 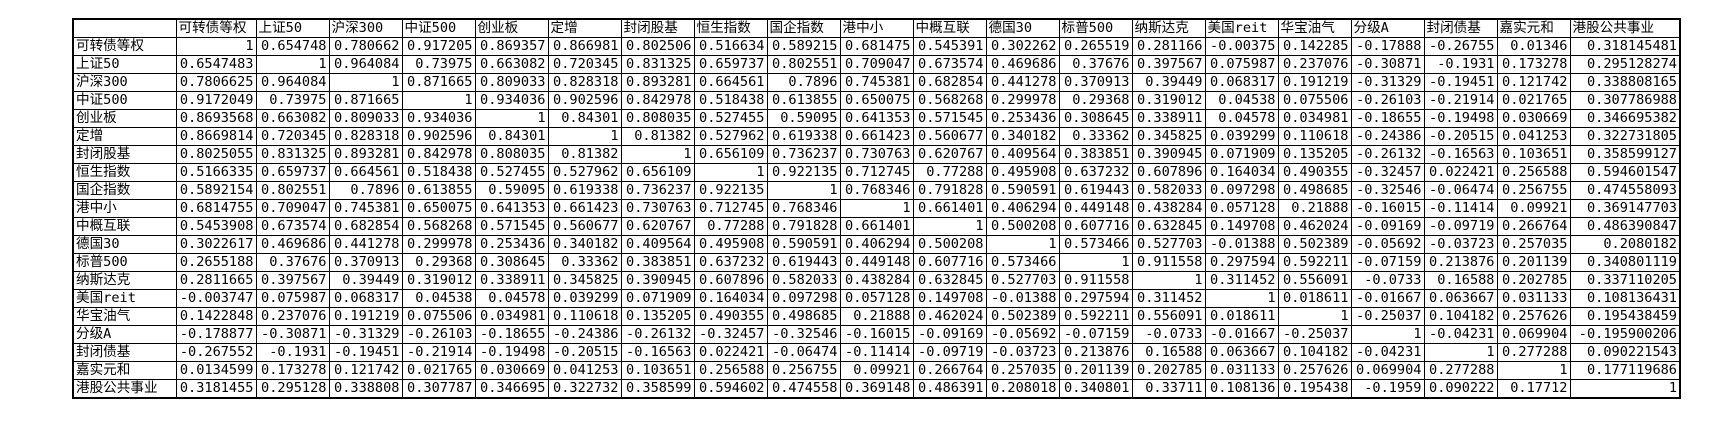 I want to click on correlation-cell: 0.307786988, so click(x=1625, y=100).